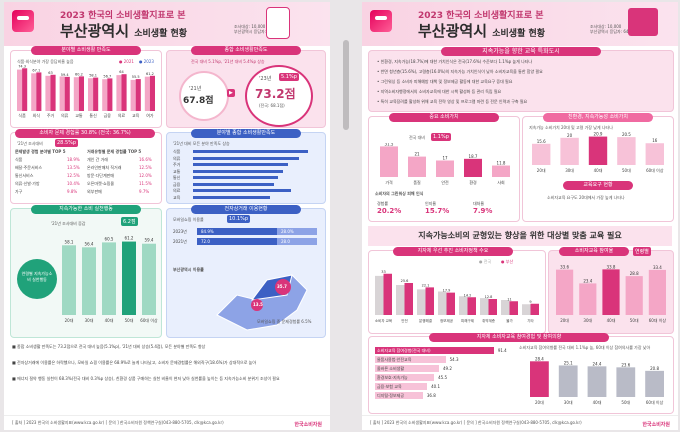 Image resolution: width=680 pixels, height=432 pixels. Describe the element at coordinates (346, 216) in the screenshot. I see `scrollbar` at that location.